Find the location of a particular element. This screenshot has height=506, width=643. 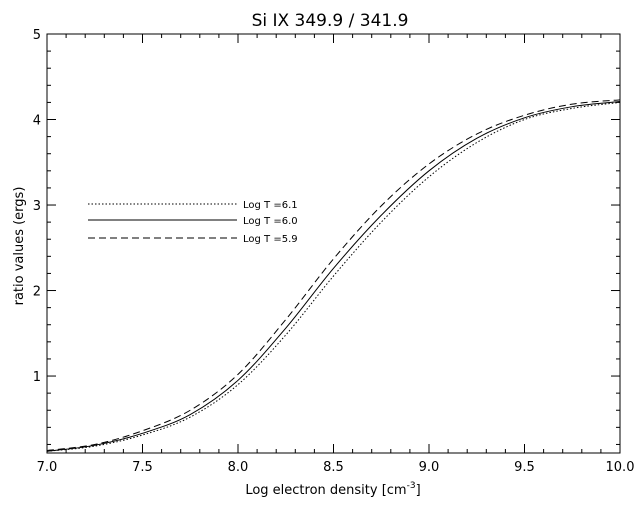

chart-title: Si IX 349.9 / 341.9 is located at coordinates (330, 21).